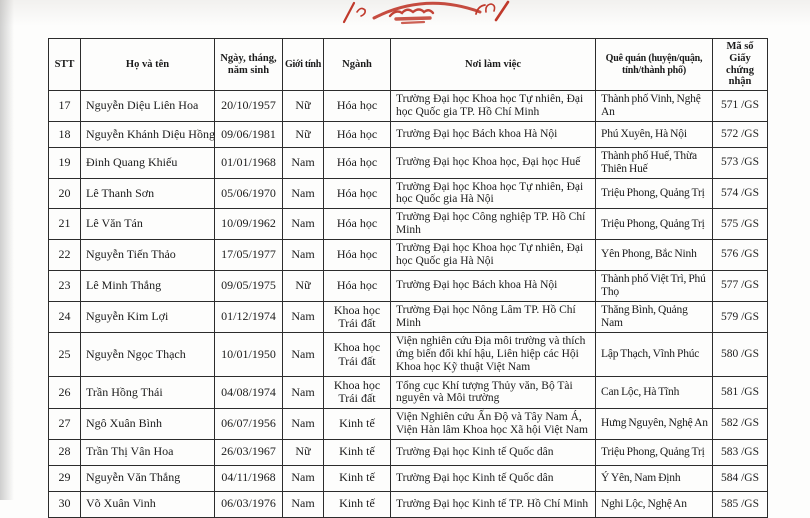  I want to click on cell-hometown: Thành phố Việt Trì, Phú Thọ, so click(654, 285).